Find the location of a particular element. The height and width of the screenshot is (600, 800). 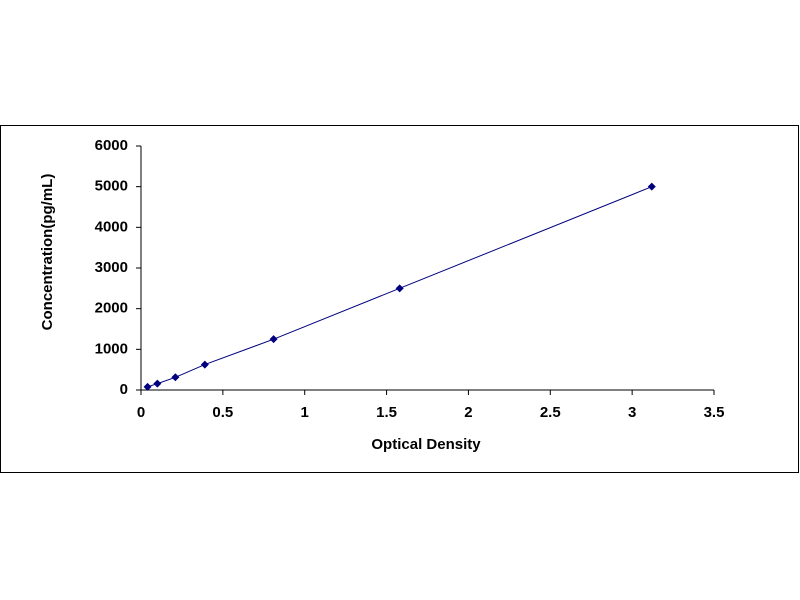

y-tick-label: 6000 is located at coordinates (111, 145).